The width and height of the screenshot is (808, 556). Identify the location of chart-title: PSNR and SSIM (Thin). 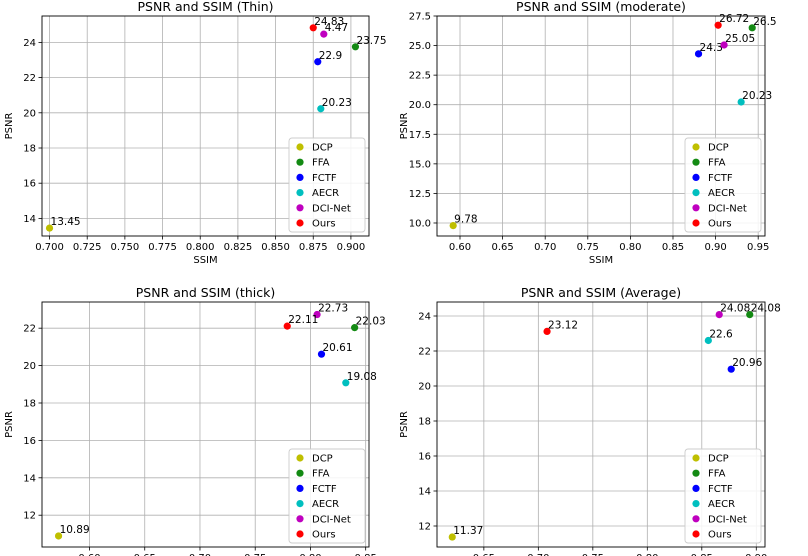
(206, 7).